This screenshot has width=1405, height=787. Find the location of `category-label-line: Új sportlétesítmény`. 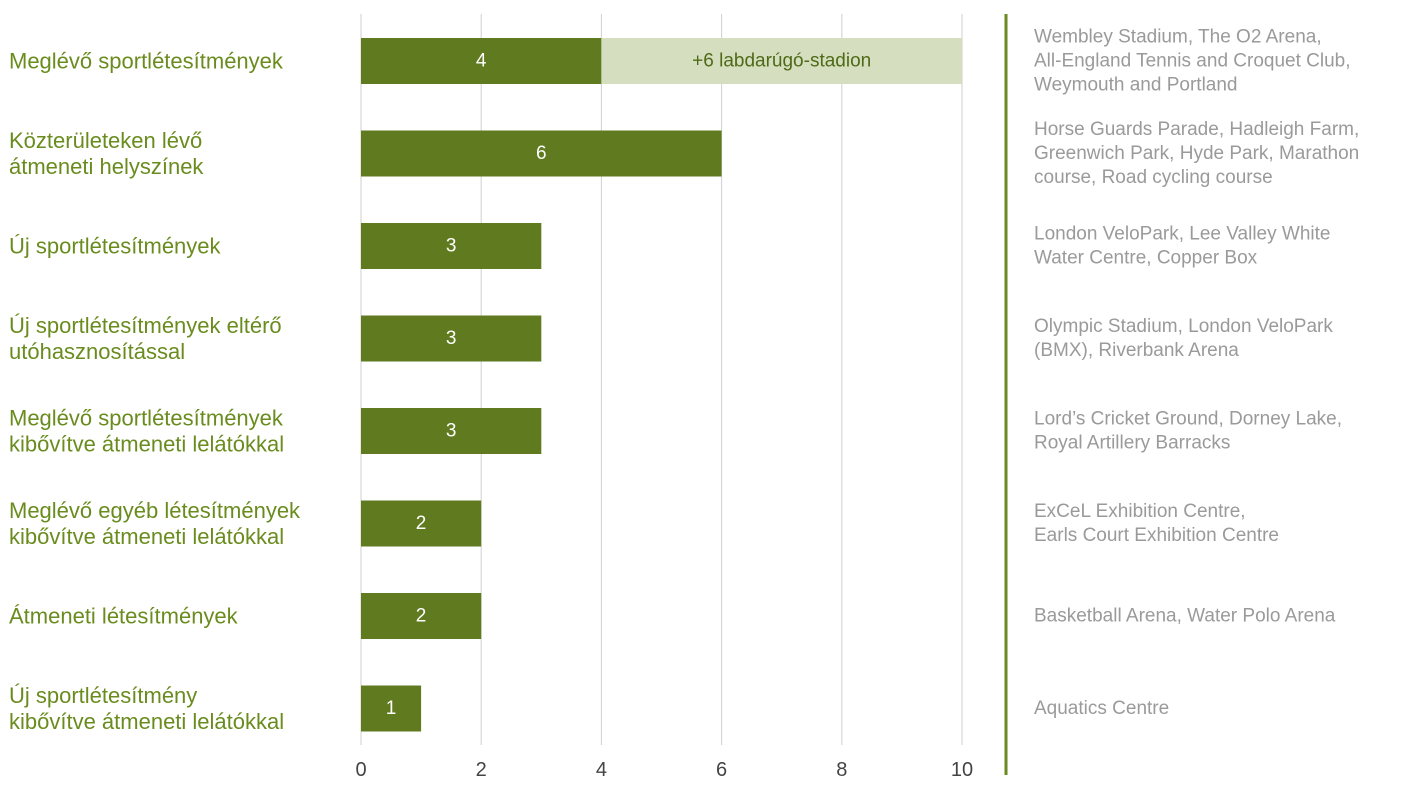

category-label-line: Új sportlétesítmény is located at coordinates (103, 695).